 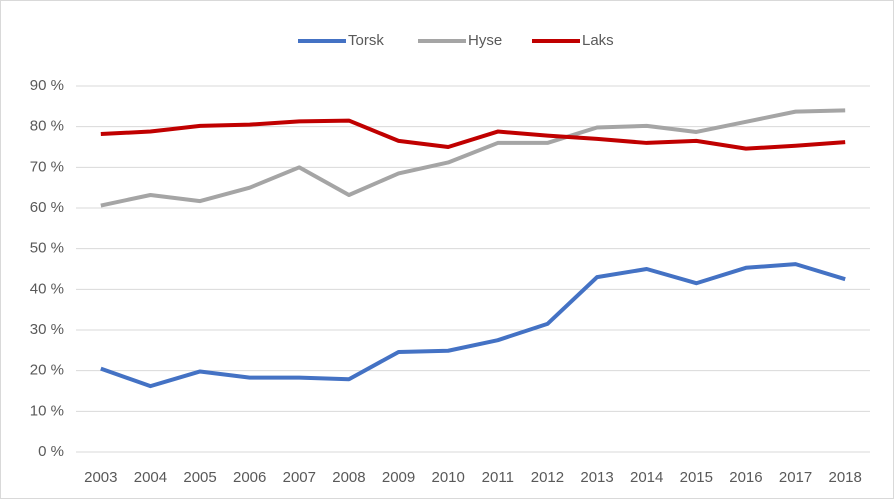 What do you see at coordinates (598, 40) in the screenshot?
I see `legend-label: Laks` at bounding box center [598, 40].